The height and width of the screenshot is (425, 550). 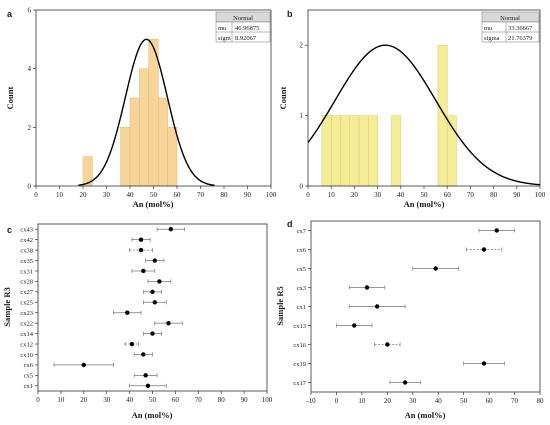 What do you see at coordinates (301, 307) in the screenshot?
I see `d-category-label: cx1` at bounding box center [301, 307].